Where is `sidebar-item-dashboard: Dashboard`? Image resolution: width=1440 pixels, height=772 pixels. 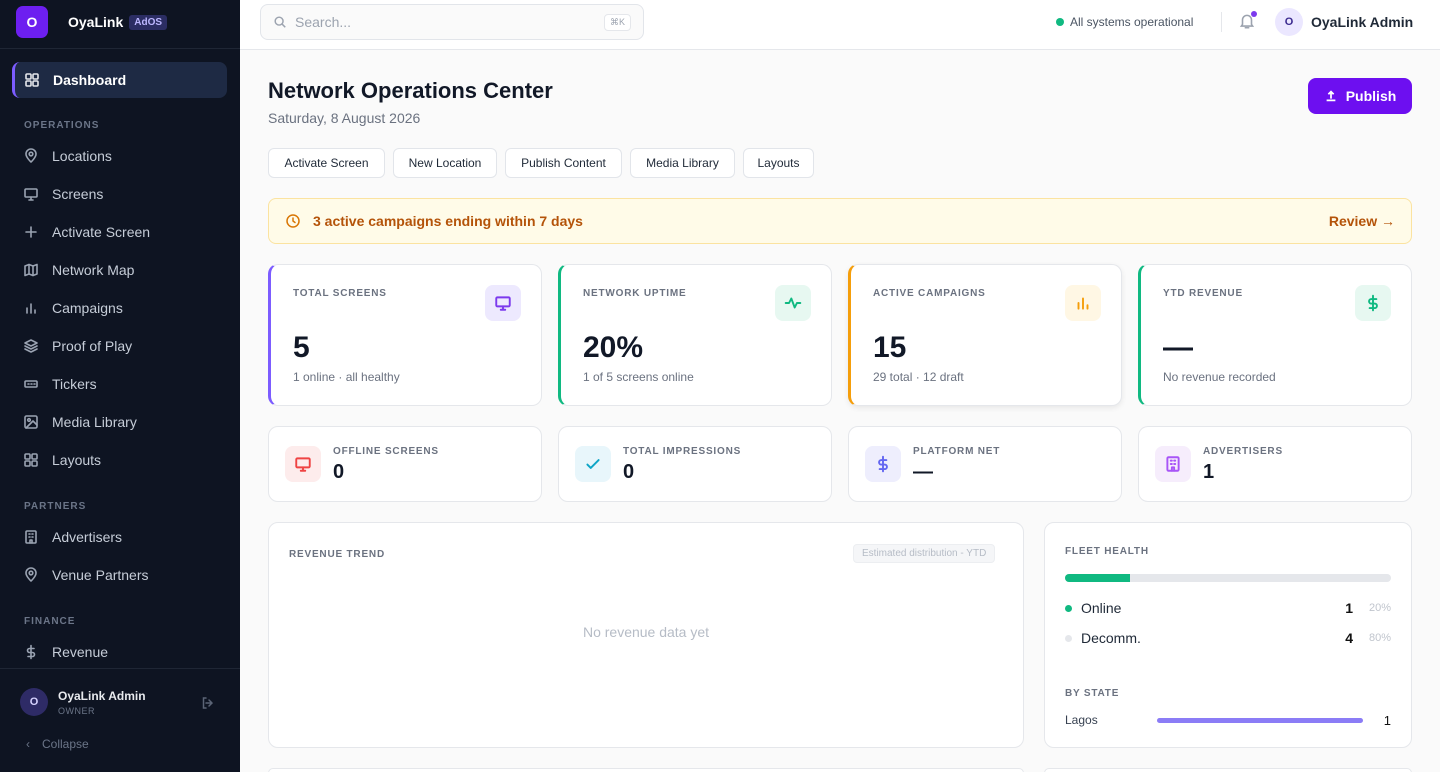 sidebar-item-dashboard: Dashboard is located at coordinates (119, 80).